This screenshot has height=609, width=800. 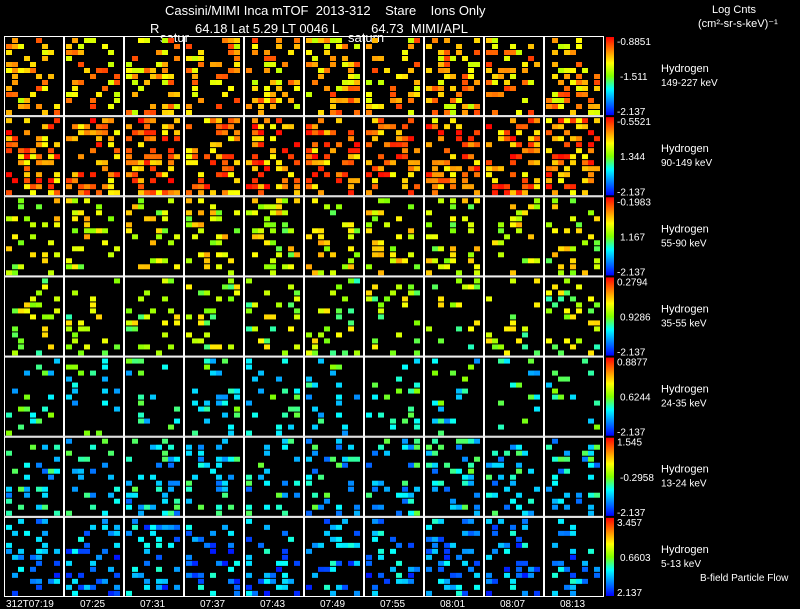 I want to click on x-tick-label: 07:49, so click(x=332, y=604).